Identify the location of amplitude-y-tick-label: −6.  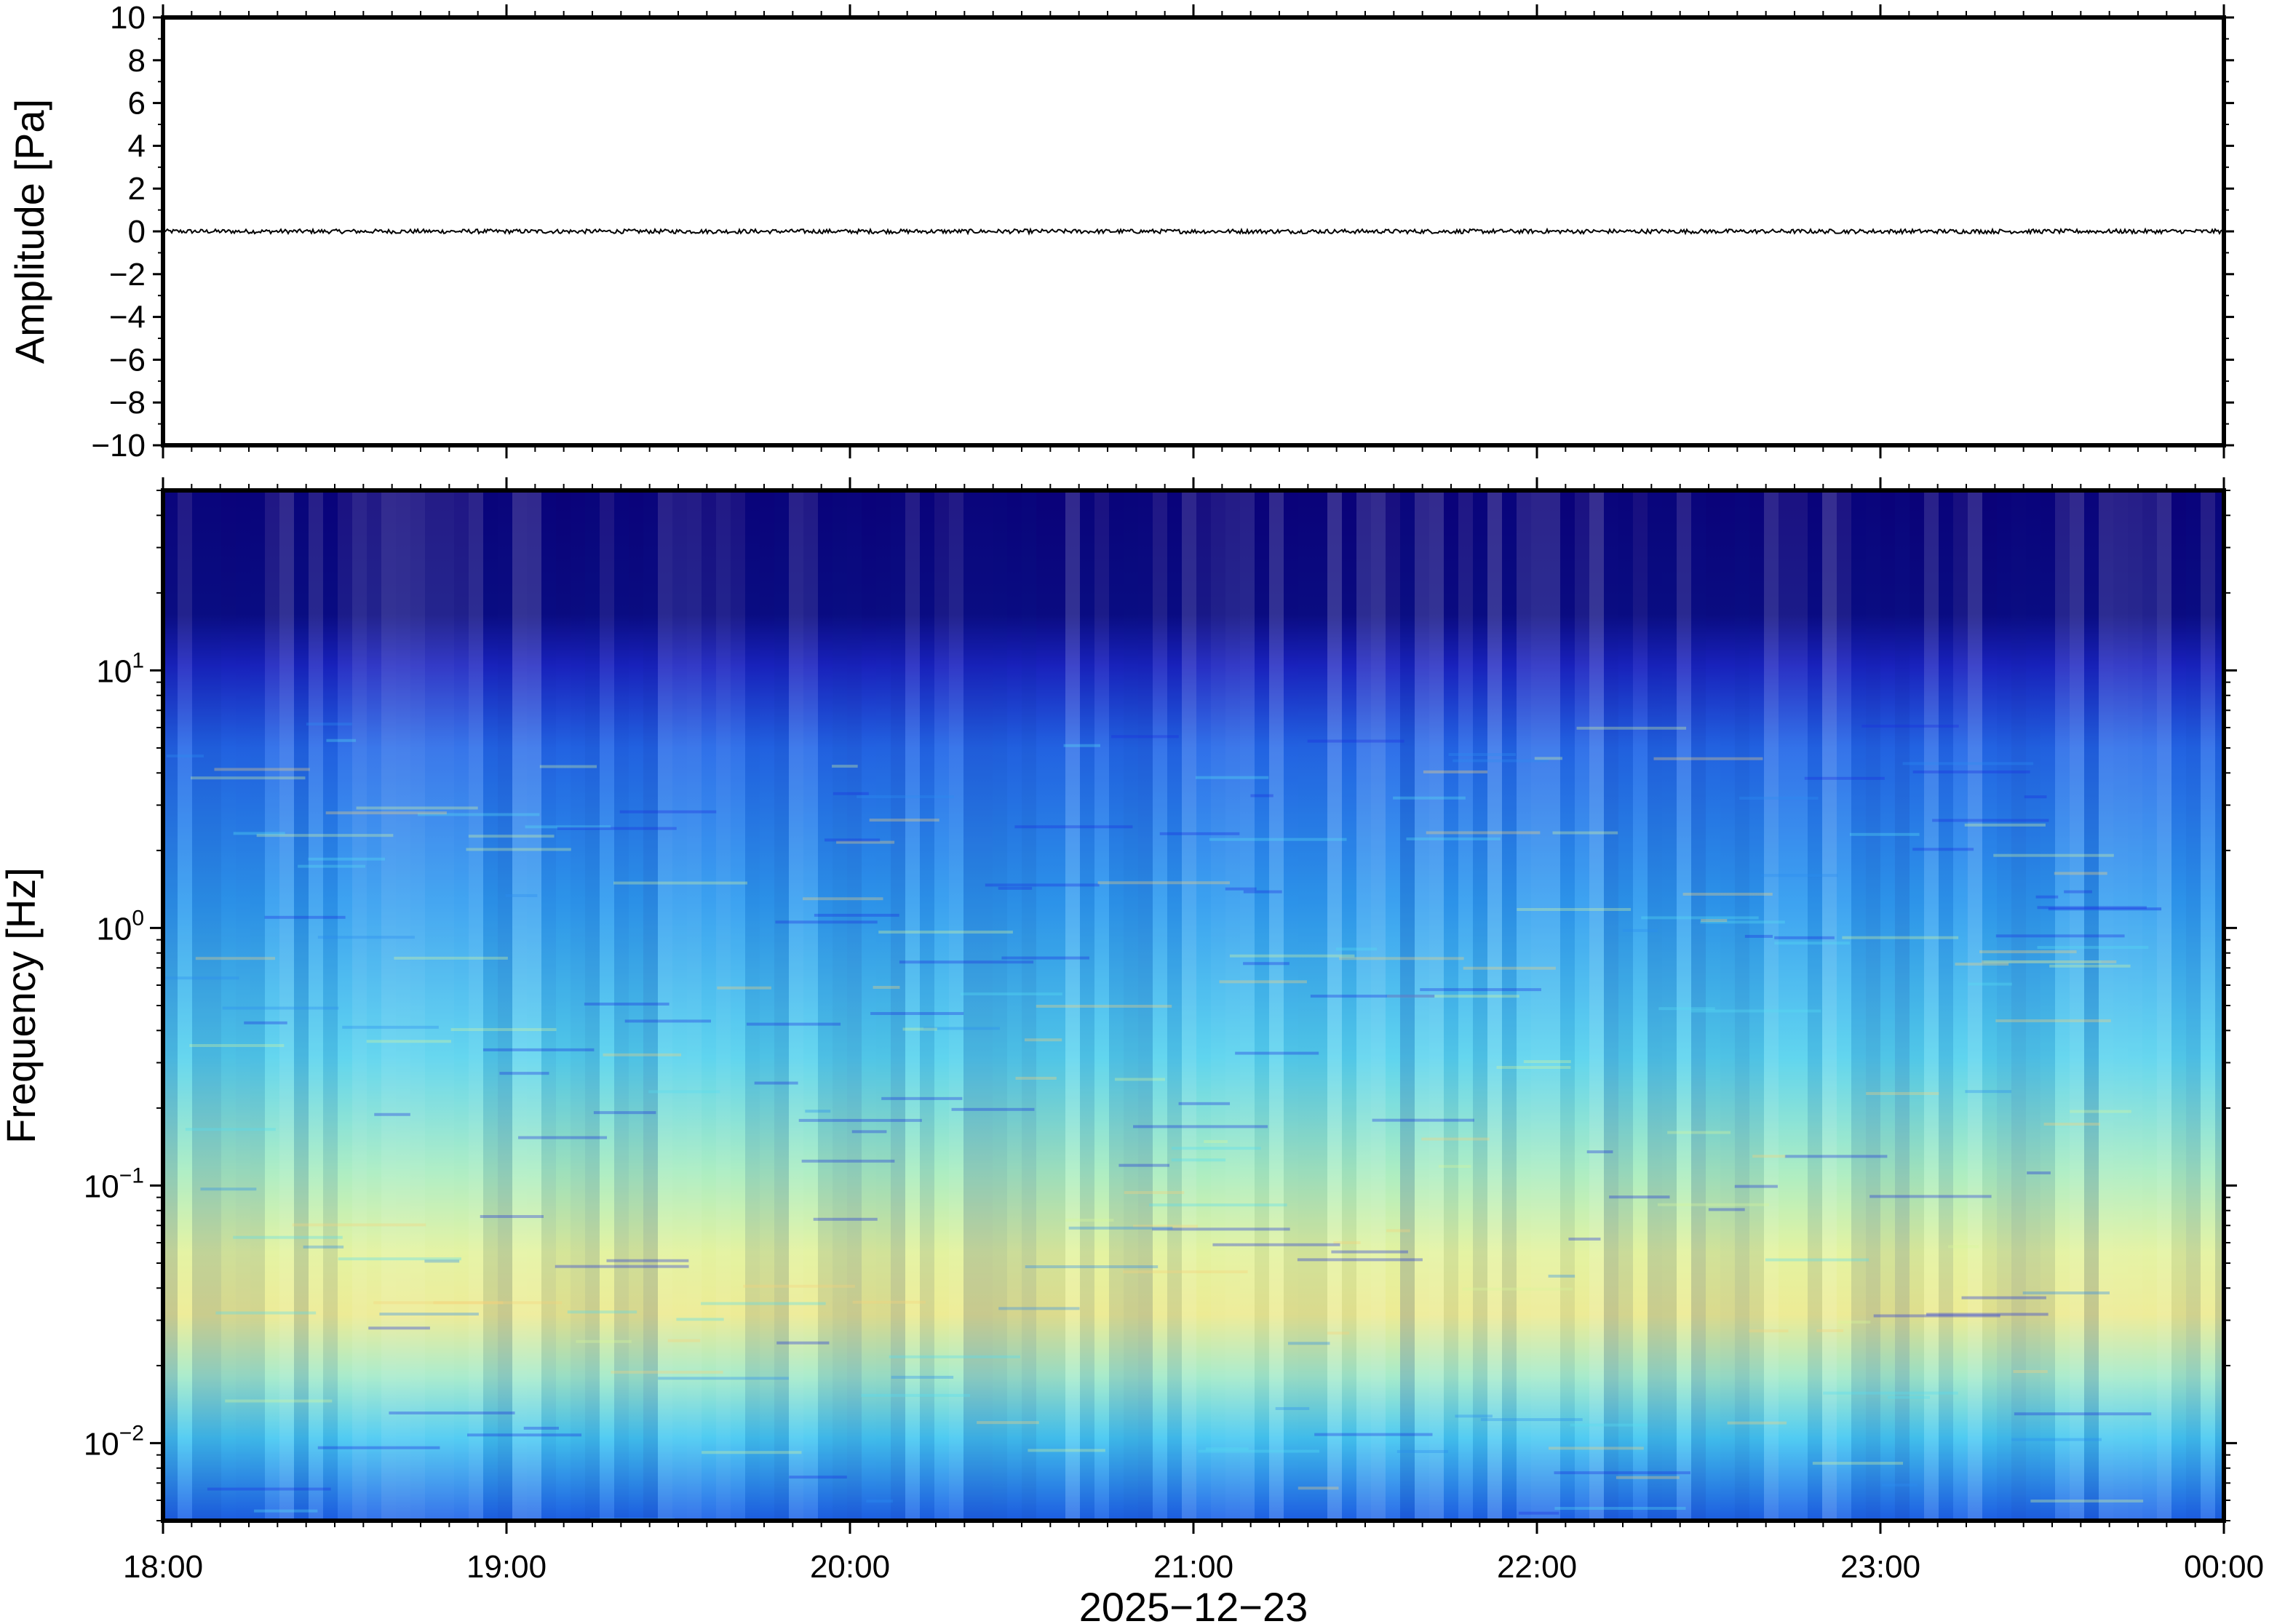
(127, 360).